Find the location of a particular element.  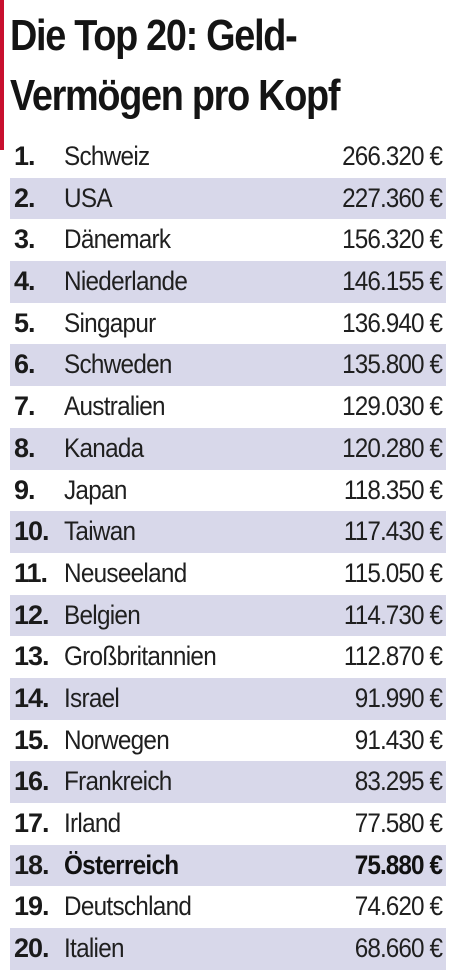

value-cell: 77.580 € is located at coordinates (398, 823).